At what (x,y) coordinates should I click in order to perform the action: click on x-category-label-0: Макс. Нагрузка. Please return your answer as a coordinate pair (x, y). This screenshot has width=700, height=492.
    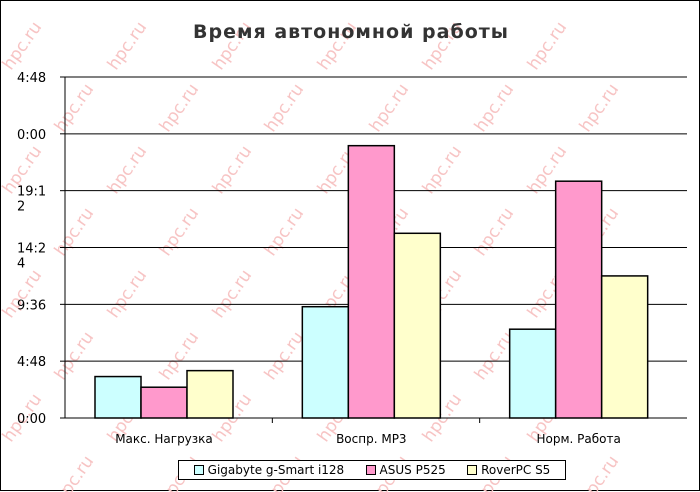
    Looking at the image, I should click on (164, 439).